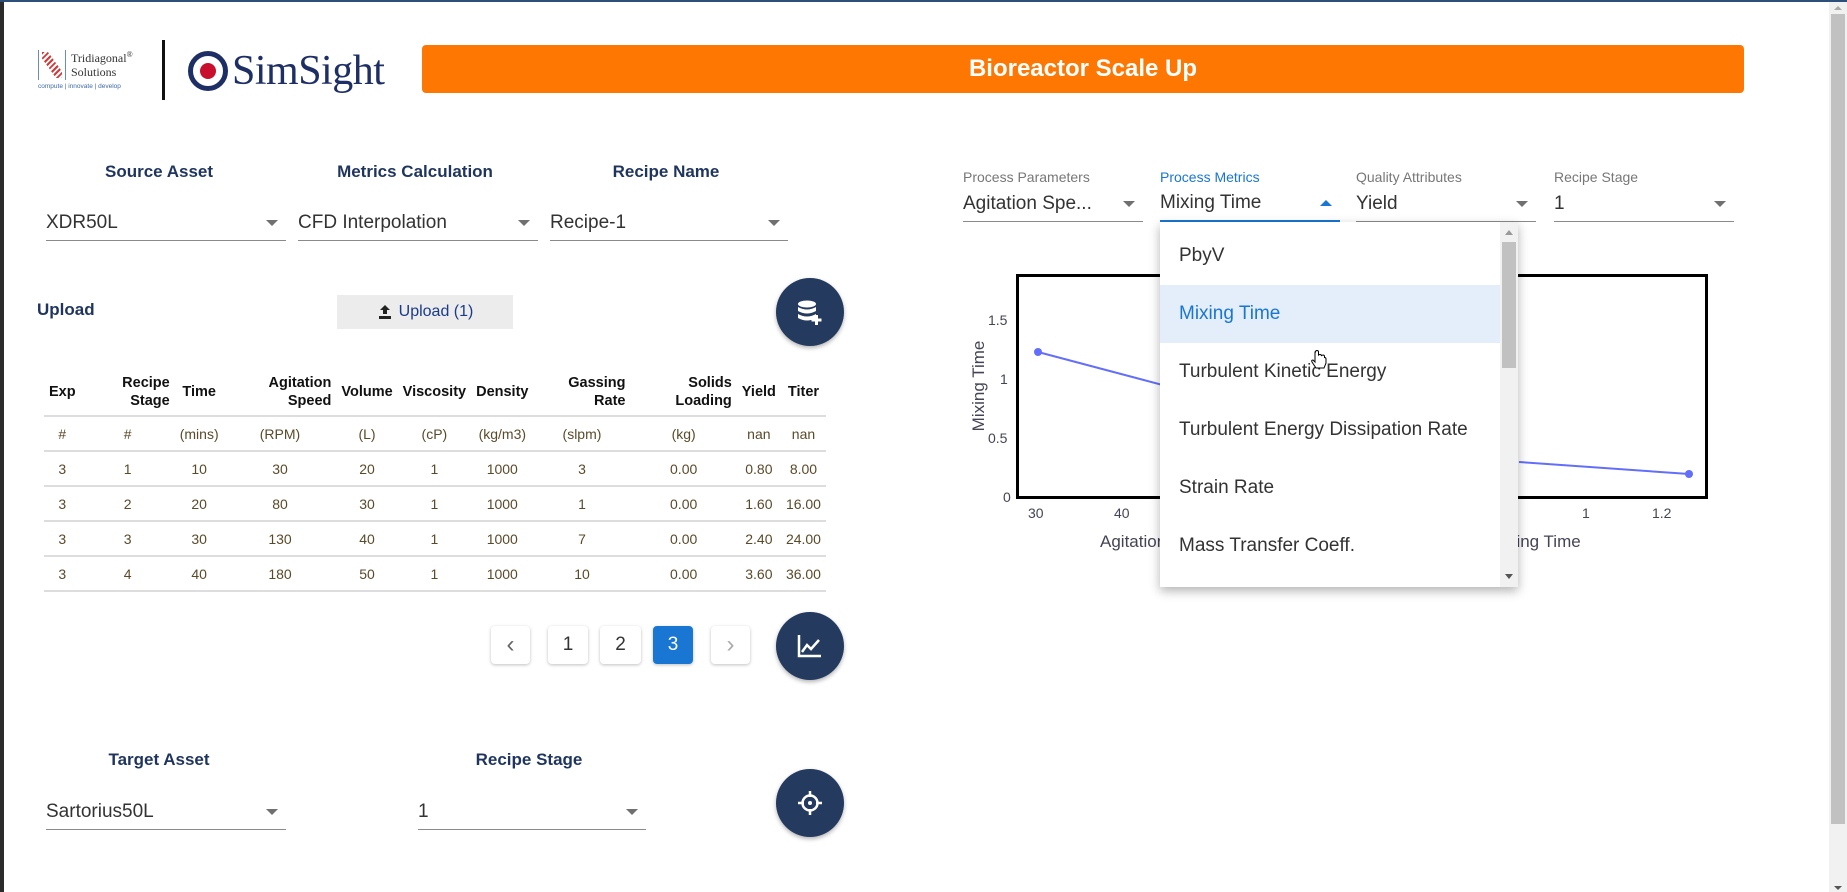 Image resolution: width=1847 pixels, height=892 pixels. I want to click on page-3-button: 3, so click(673, 645).